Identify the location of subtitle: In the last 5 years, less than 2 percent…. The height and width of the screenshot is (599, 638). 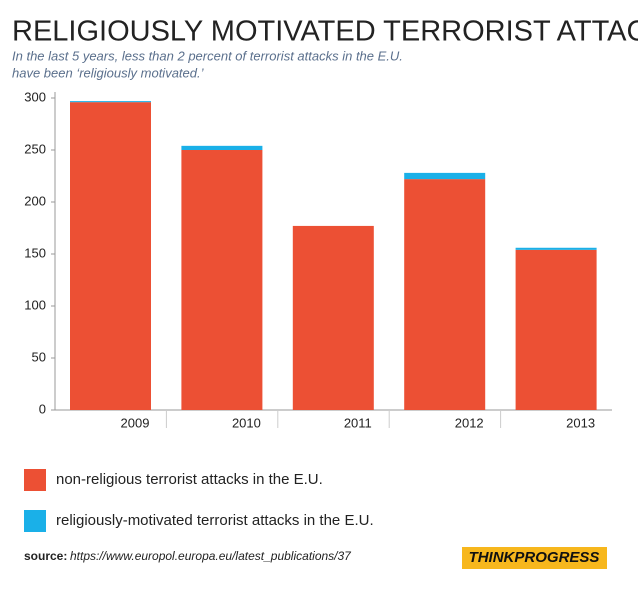
(207, 55).